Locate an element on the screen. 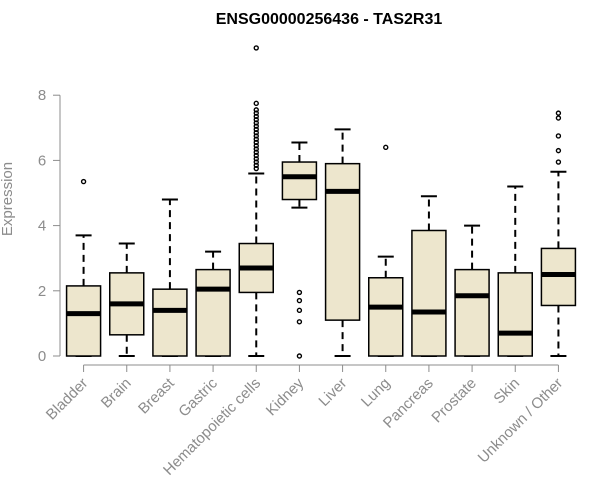 This screenshot has width=600, height=500. y-tick-label: 6 is located at coordinates (42, 160).